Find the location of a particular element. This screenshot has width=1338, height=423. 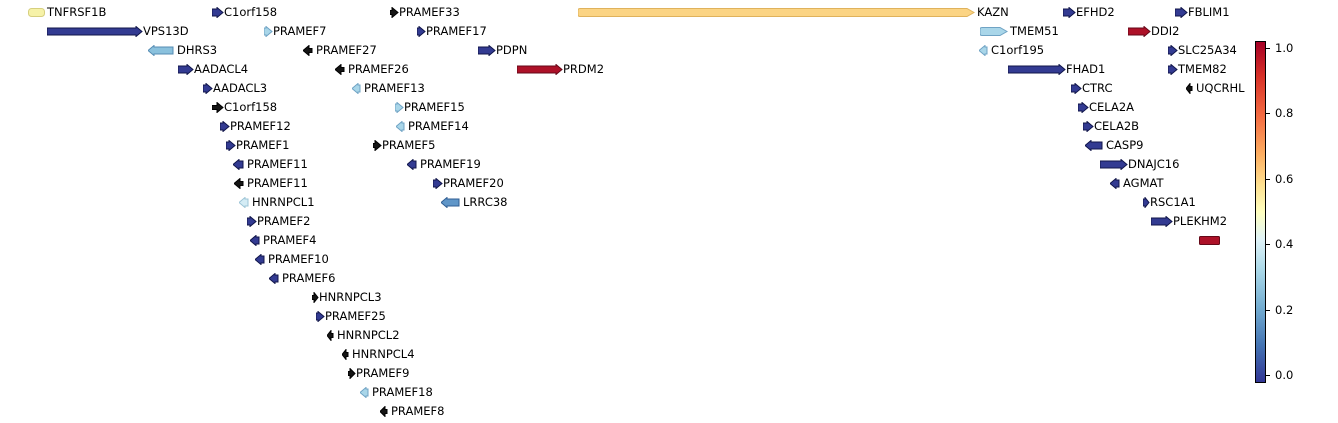

gene-aadacl4: AADACL4 is located at coordinates (213, 68).